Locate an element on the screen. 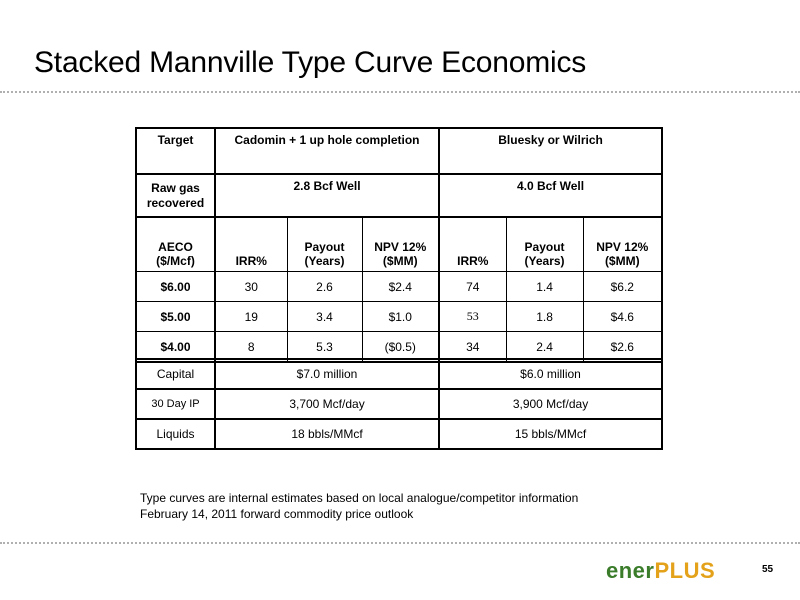 The width and height of the screenshot is (800, 600). irr-2-cell: 53 is located at coordinates (472, 316).